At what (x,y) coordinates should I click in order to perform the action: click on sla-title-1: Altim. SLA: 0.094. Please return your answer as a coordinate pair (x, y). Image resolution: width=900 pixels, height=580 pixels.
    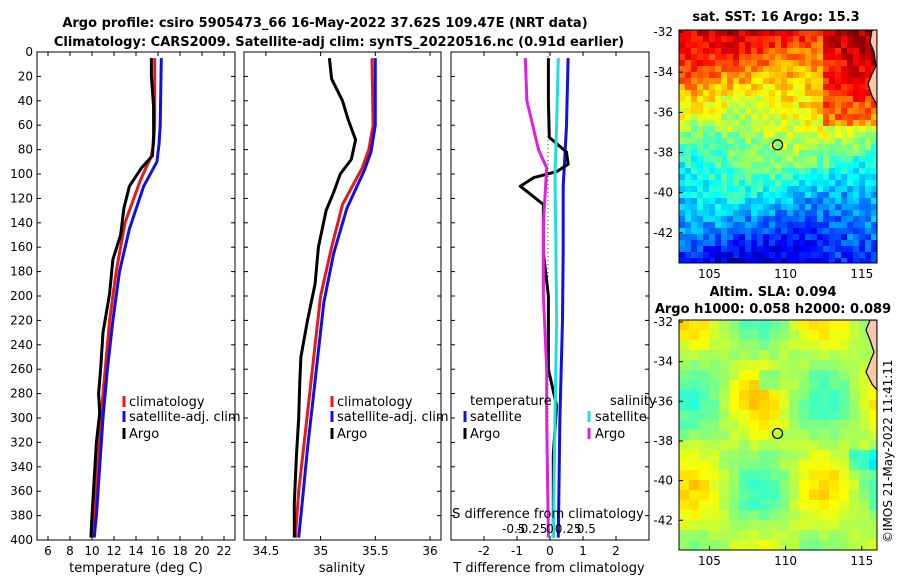
    Looking at the image, I should click on (773, 292).